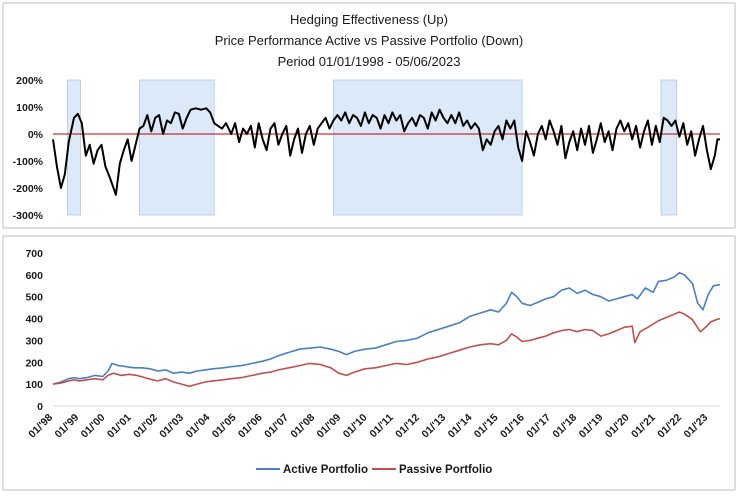 The width and height of the screenshot is (739, 496). I want to click on bottom-y-tick-label: 200, so click(34, 363).